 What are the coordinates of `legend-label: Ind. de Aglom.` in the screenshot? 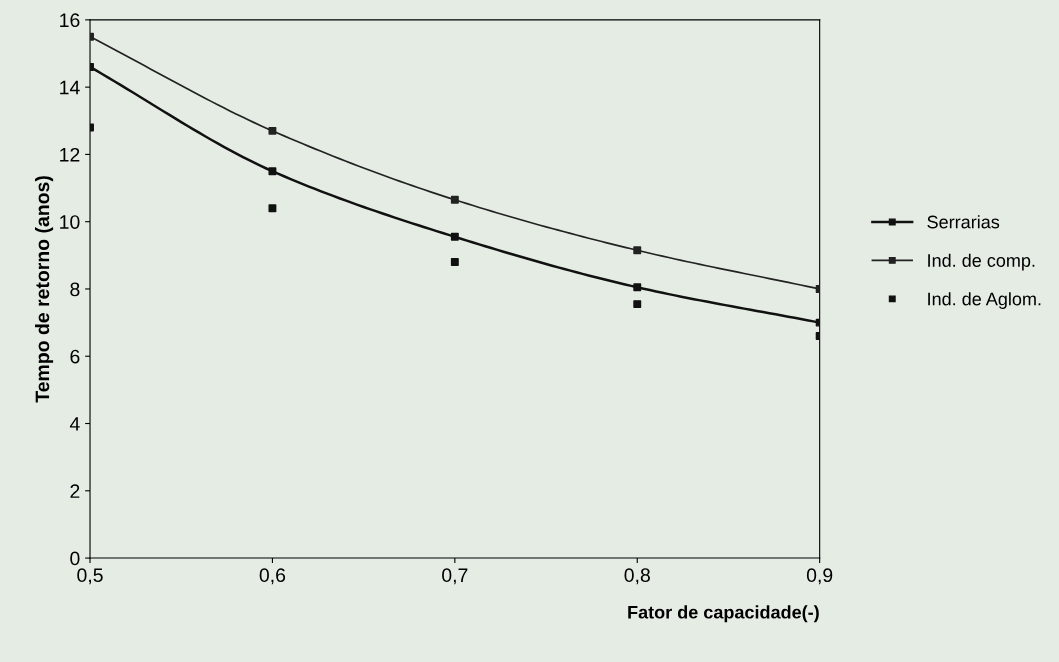 It's located at (984, 300).